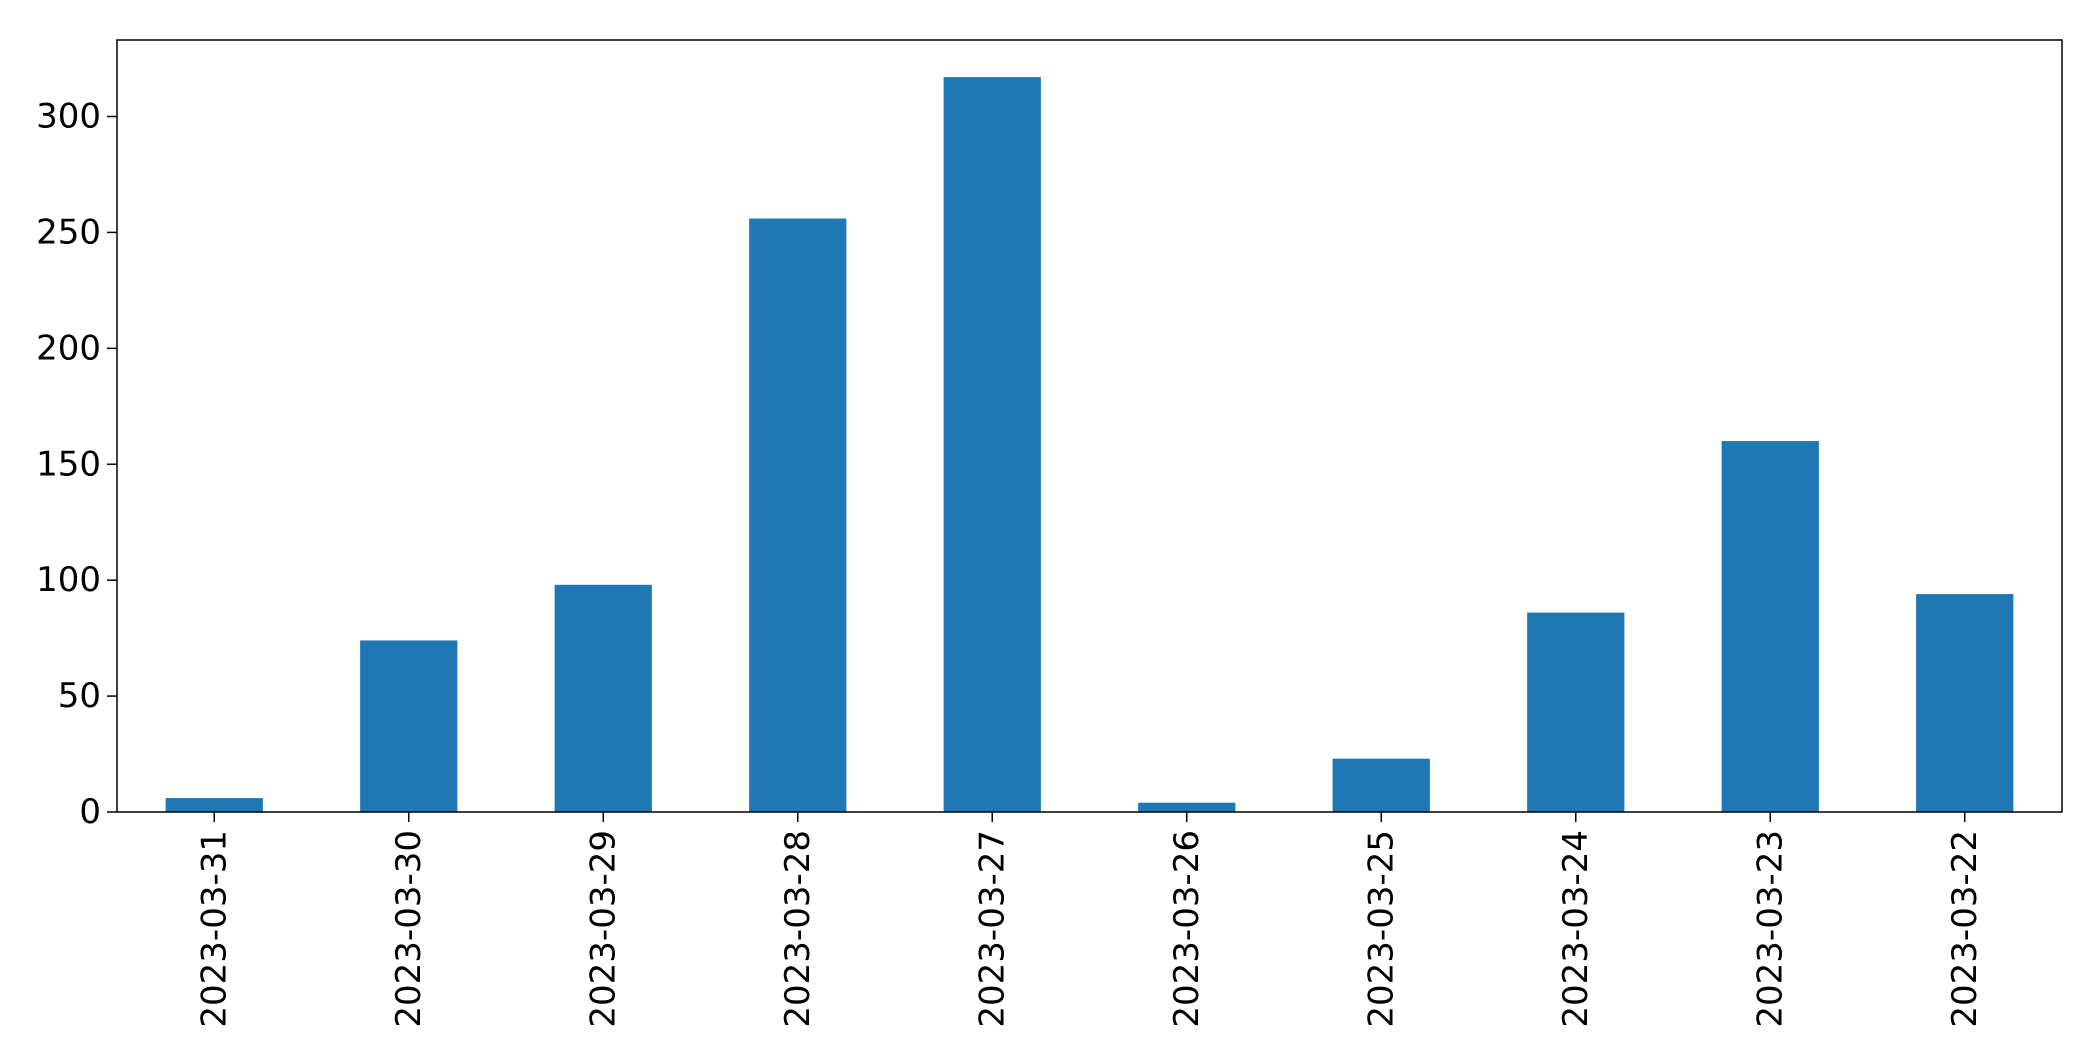 The height and width of the screenshot is (1061, 2093). I want to click on x-tick-label: 2023-03-26, so click(1187, 929).